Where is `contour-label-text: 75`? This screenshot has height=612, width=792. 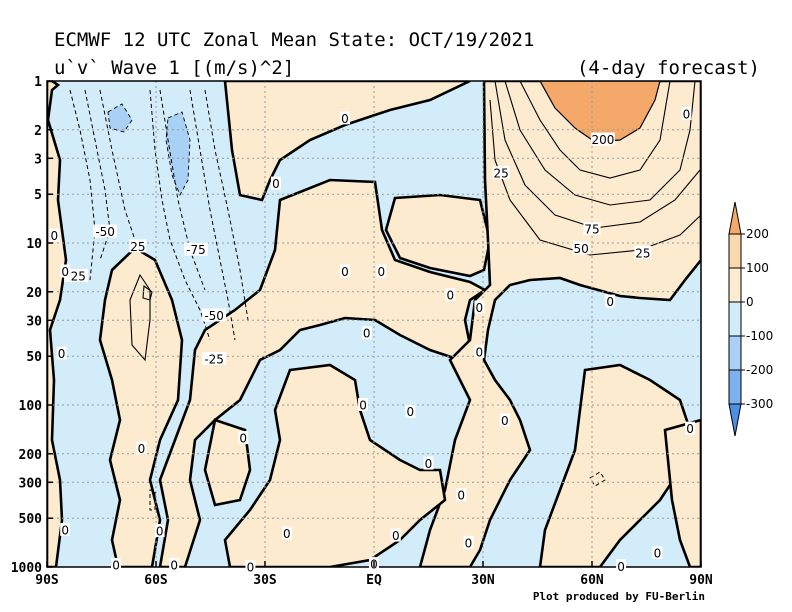
contour-label-text: 75 is located at coordinates (591, 230).